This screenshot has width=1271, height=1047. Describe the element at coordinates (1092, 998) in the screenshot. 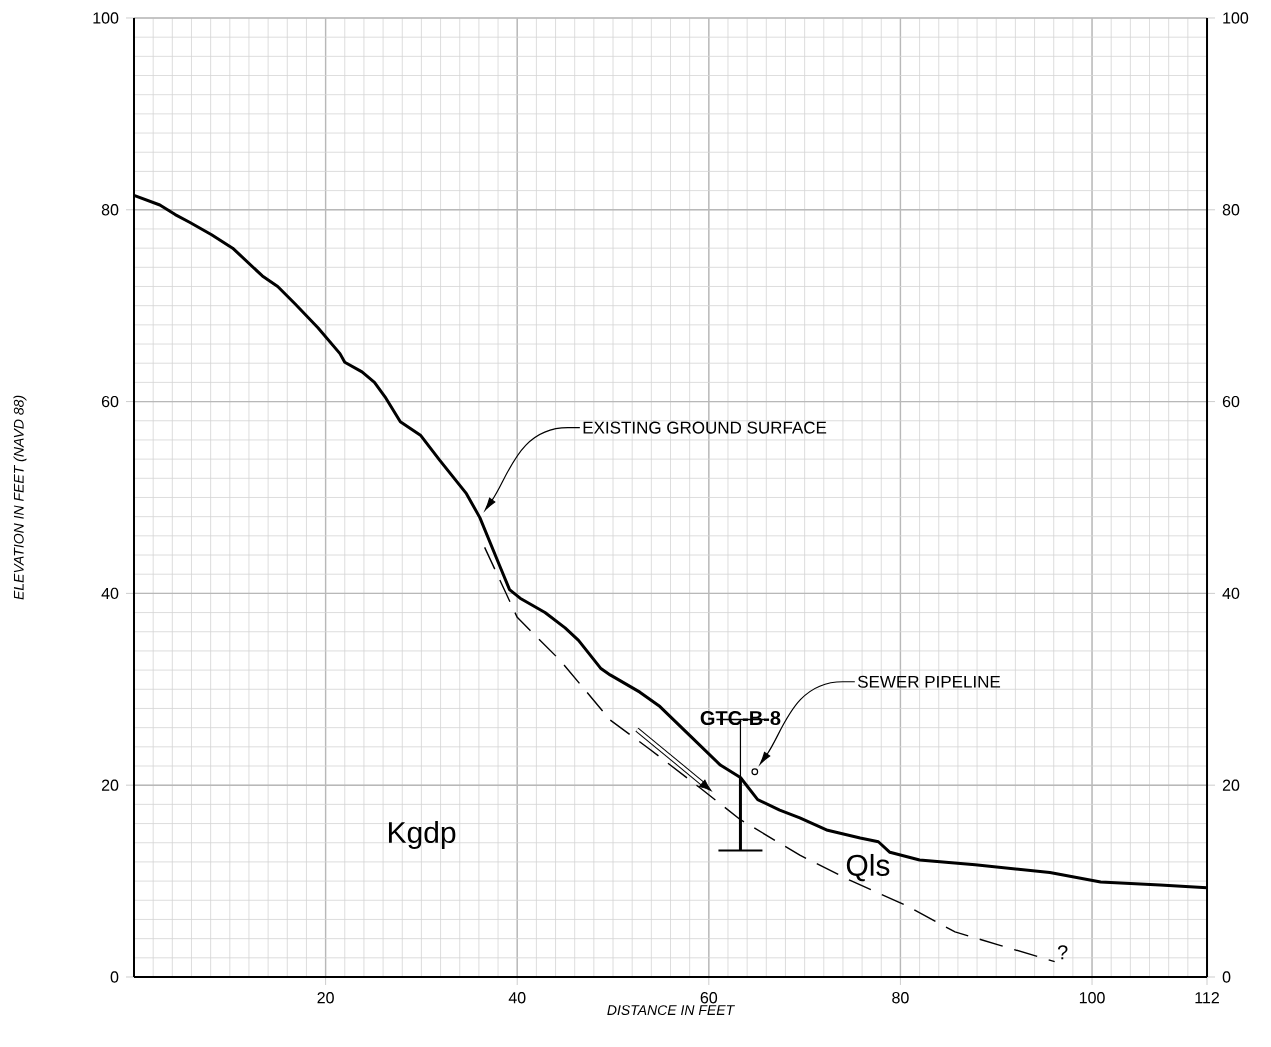

I see `x-tick-label: 100` at that location.